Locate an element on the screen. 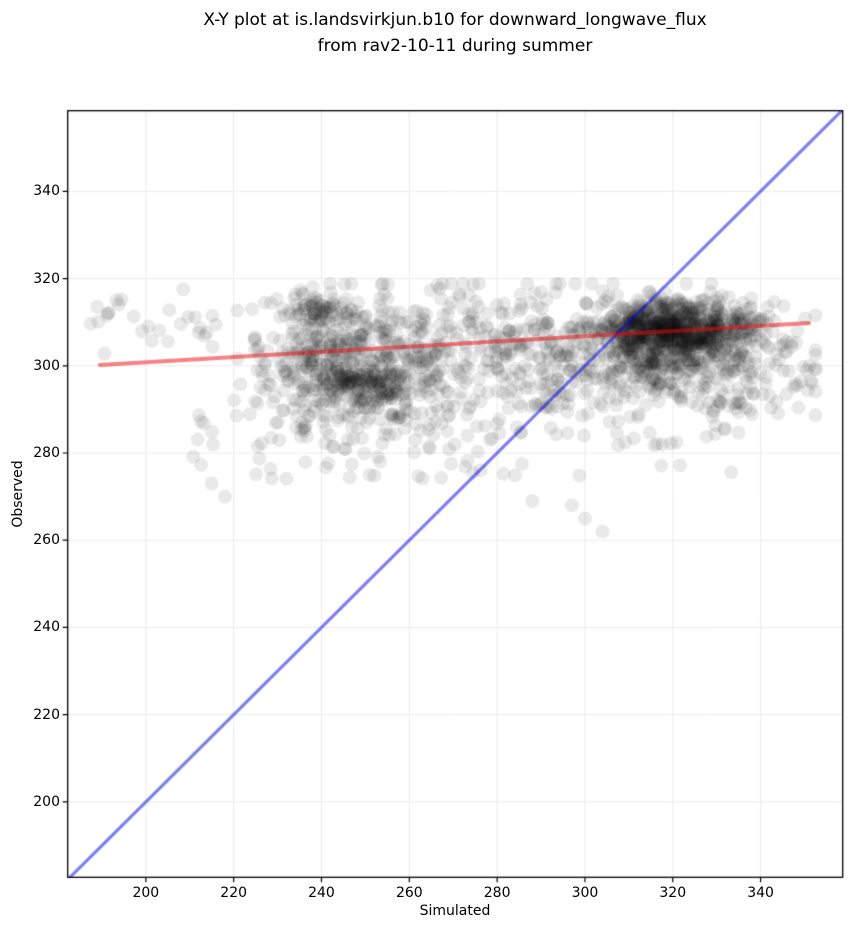 Image resolution: width=851 pixels, height=934 pixels. y-tick-label: 340 is located at coordinates (46, 191).